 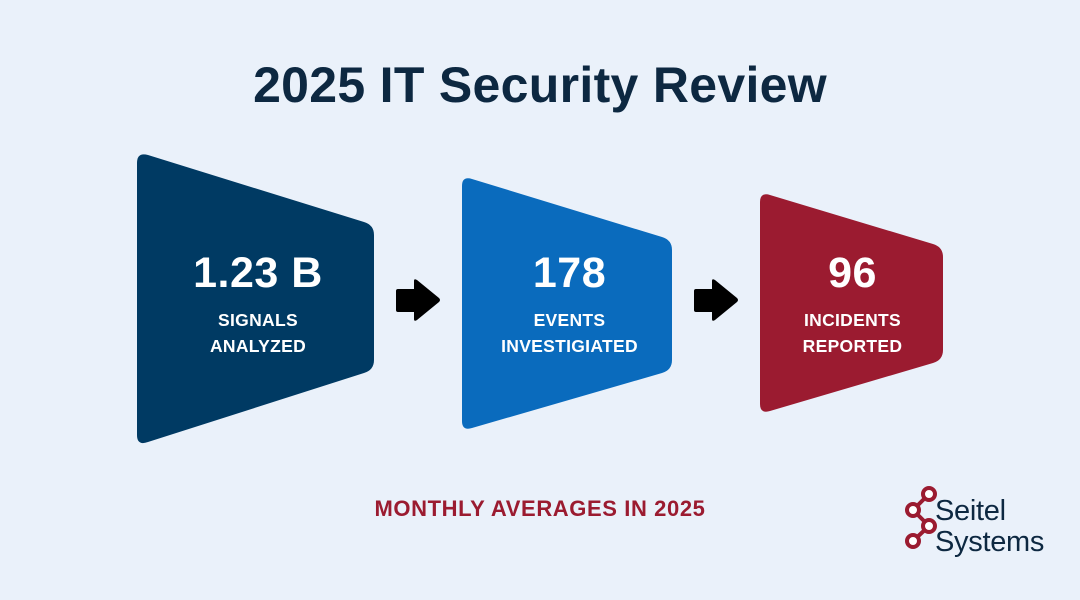 I want to click on stage-label: SIGNALS ANALYZED, so click(x=258, y=333).